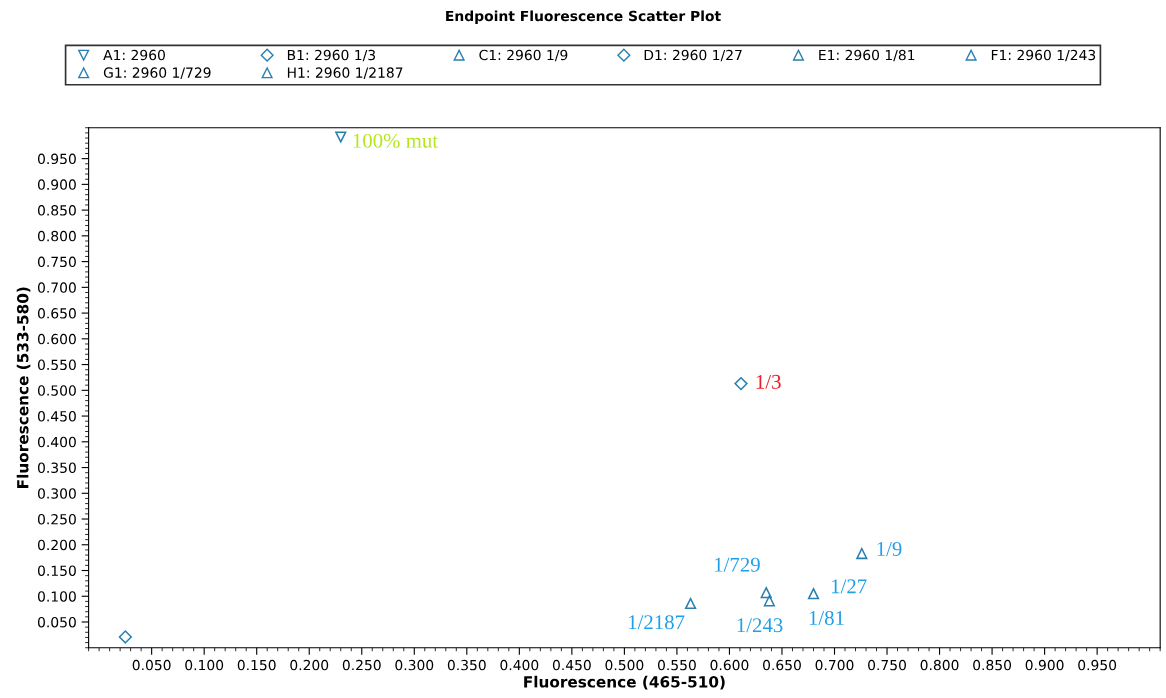 This screenshot has width=1166, height=698. What do you see at coordinates (56, 622) in the screenshot?
I see `y-tick-label: 0.050` at bounding box center [56, 622].